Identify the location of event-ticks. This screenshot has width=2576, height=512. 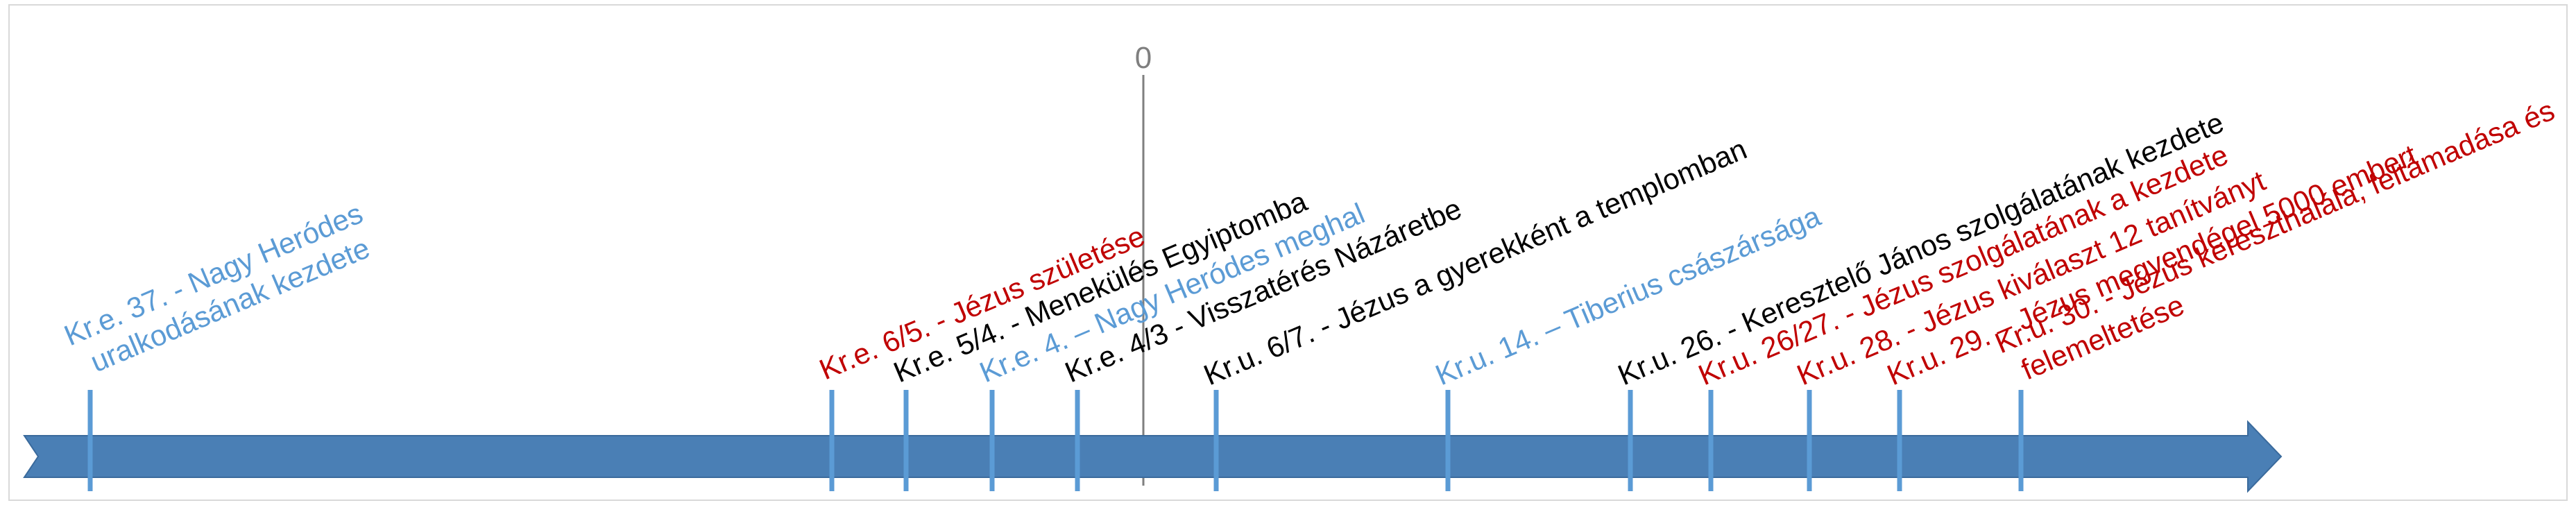
(1055, 440).